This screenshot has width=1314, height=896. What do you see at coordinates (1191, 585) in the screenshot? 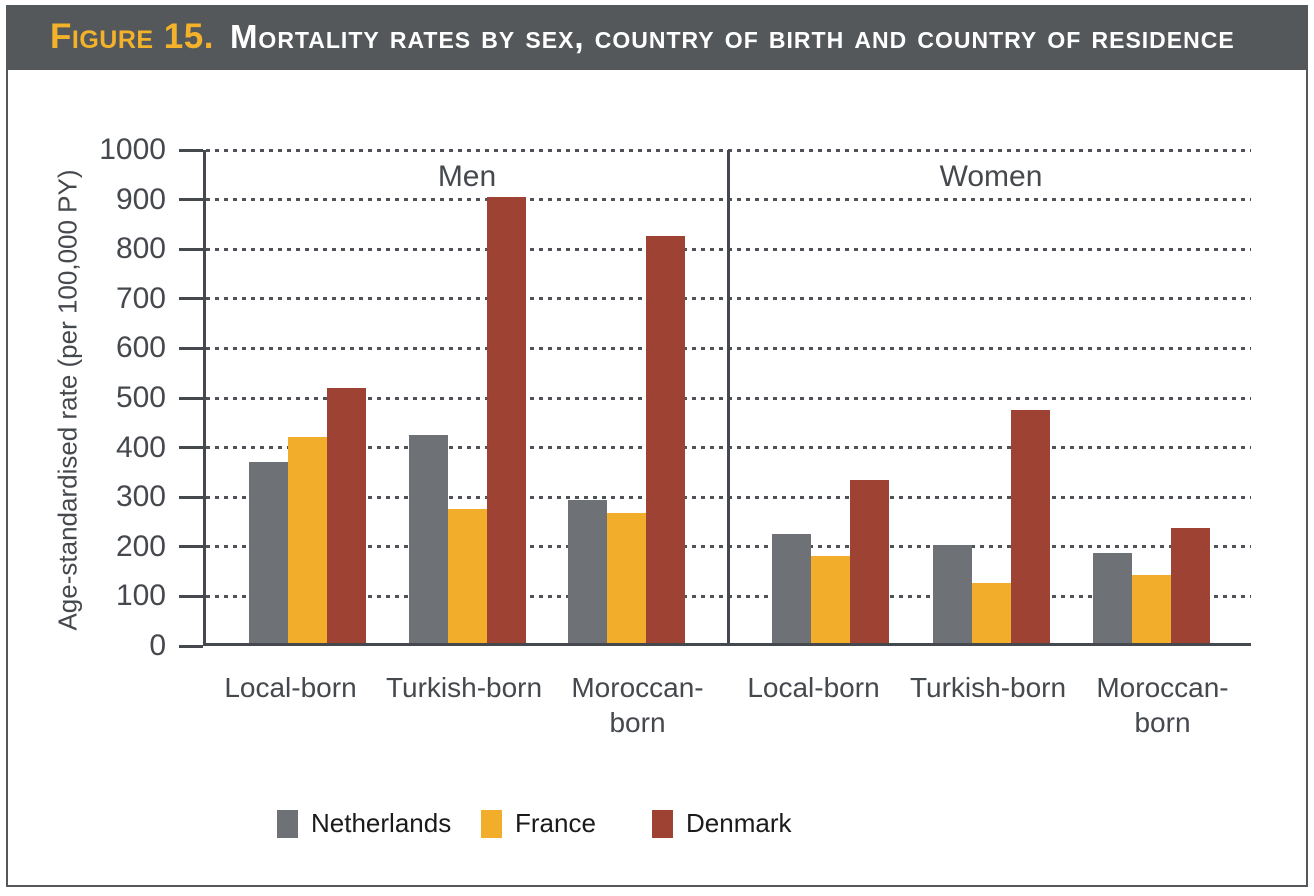
I see `bar-denmark-women-moroccan-born` at bounding box center [1191, 585].